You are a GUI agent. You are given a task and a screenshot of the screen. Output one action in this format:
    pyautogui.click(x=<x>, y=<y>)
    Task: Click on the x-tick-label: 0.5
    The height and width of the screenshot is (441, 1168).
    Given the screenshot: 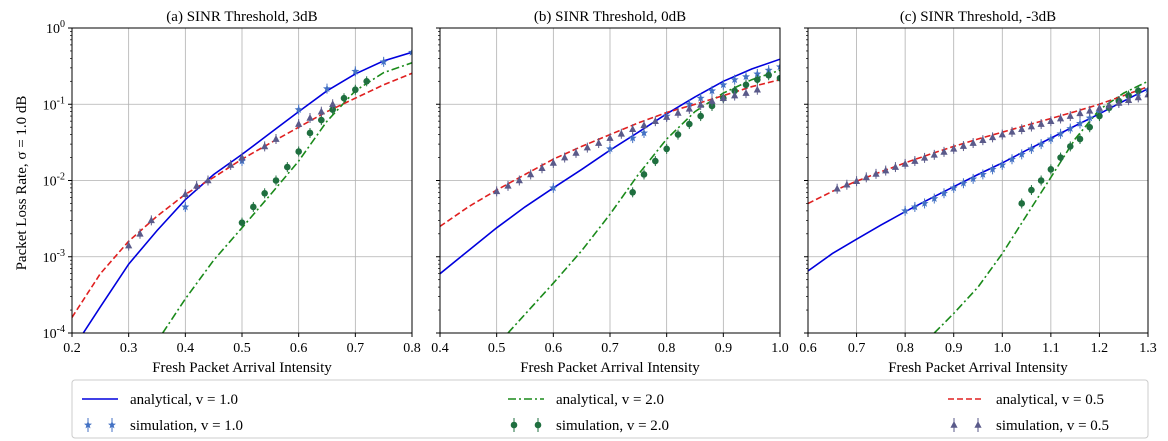 What is the action you would take?
    pyautogui.click(x=242, y=348)
    